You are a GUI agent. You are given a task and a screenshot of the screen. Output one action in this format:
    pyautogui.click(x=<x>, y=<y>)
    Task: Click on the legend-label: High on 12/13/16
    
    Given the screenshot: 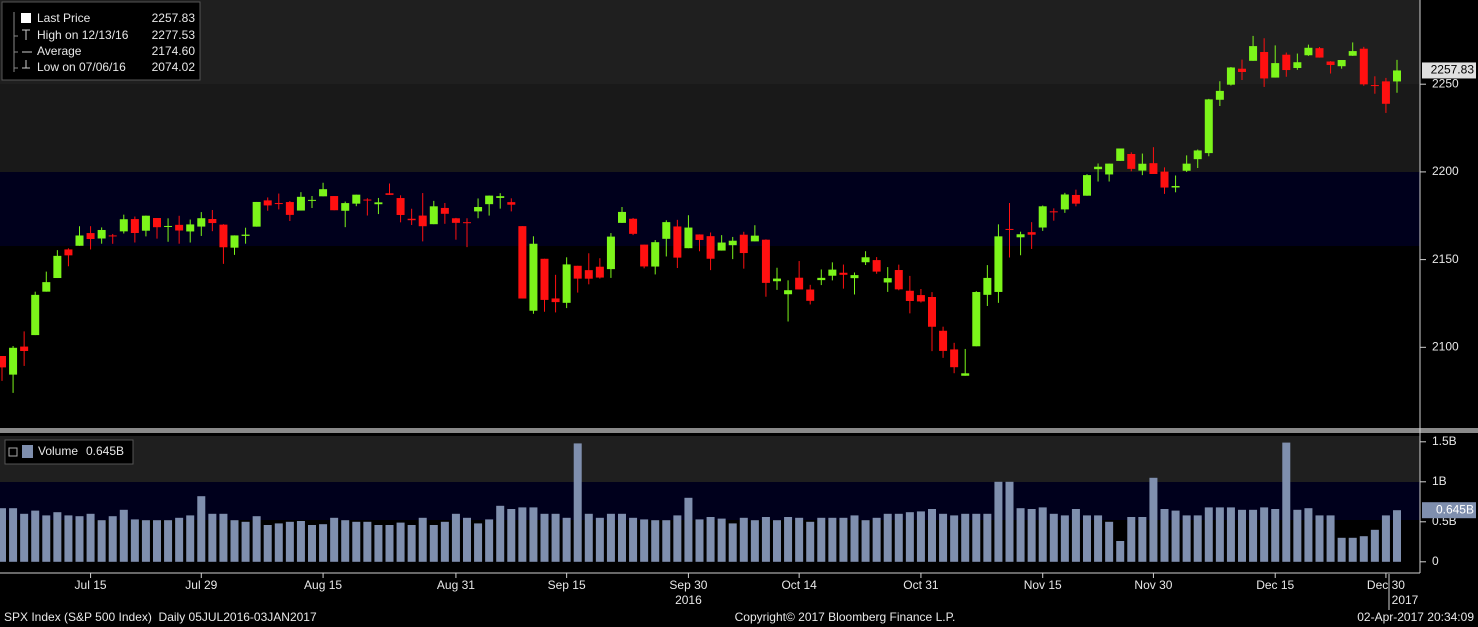 What is the action you would take?
    pyautogui.click(x=83, y=35)
    